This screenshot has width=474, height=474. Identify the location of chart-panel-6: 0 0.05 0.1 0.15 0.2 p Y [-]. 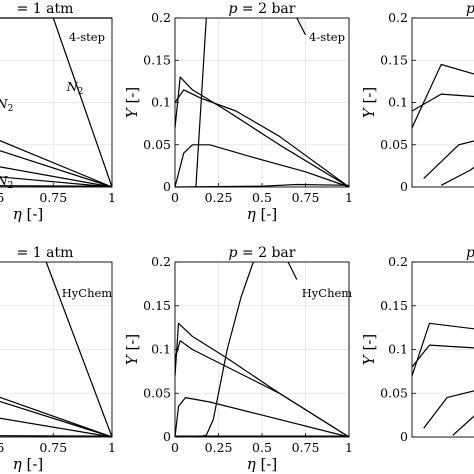
(417, 344).